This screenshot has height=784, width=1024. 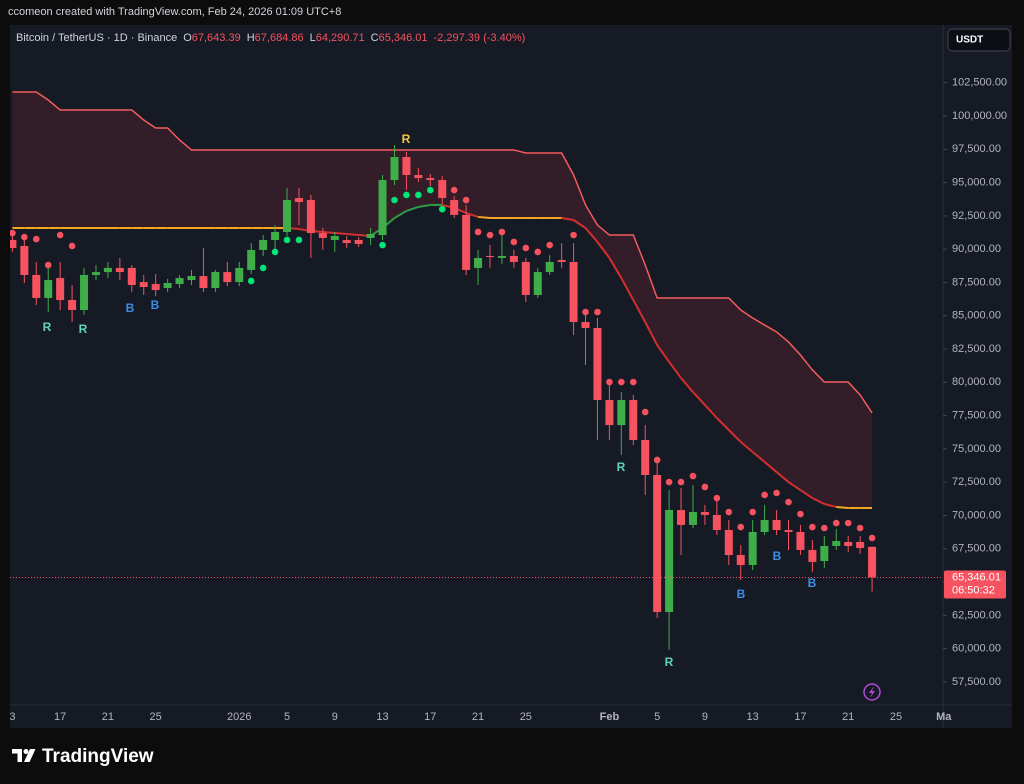 What do you see at coordinates (976, 449) in the screenshot?
I see `y-tick-label: 75,000.00` at bounding box center [976, 449].